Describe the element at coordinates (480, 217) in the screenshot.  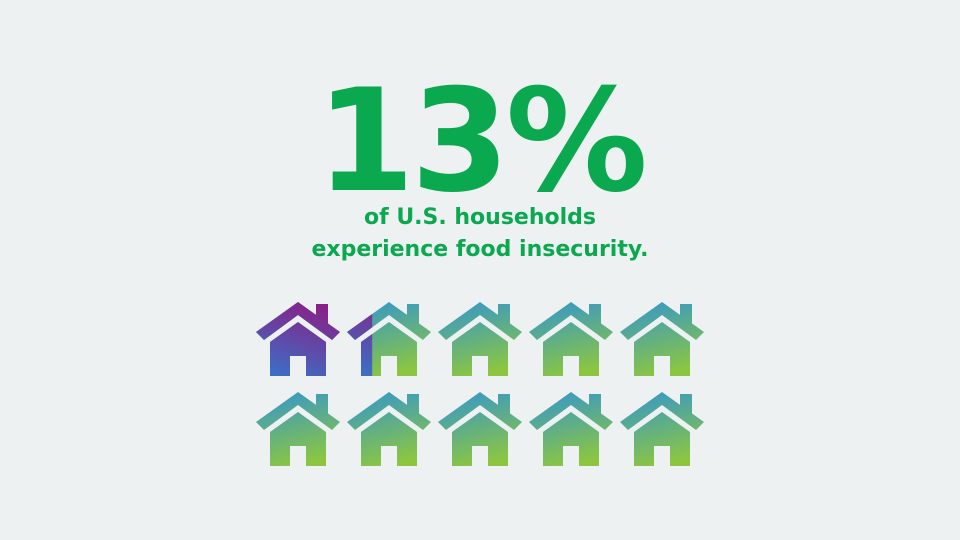
I see `caption-line: of U.S. households` at that location.